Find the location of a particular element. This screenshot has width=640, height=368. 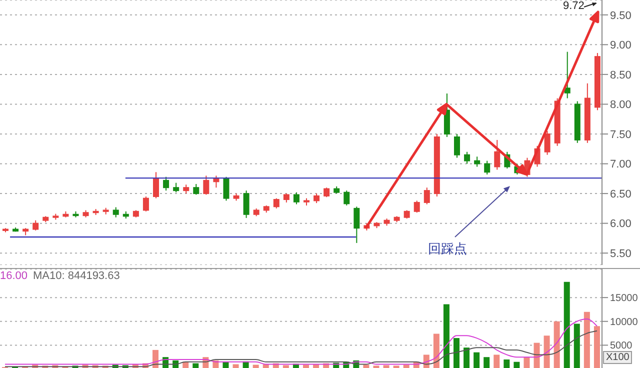

annotation: MA10: 844193.63 is located at coordinates (76, 276).